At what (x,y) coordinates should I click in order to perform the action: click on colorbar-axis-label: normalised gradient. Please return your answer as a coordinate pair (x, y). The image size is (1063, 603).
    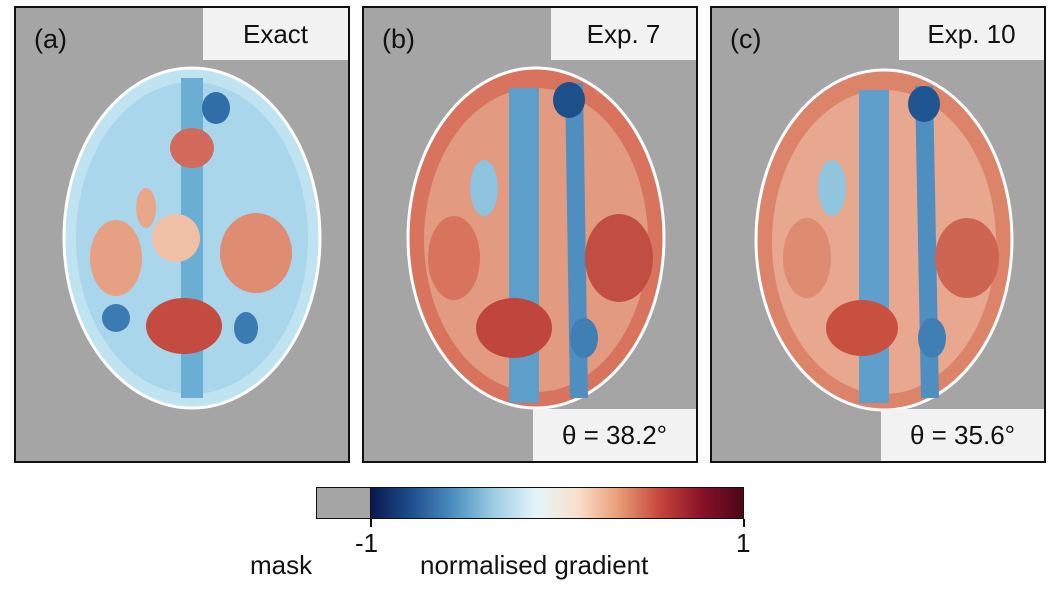
    Looking at the image, I should click on (534, 565).